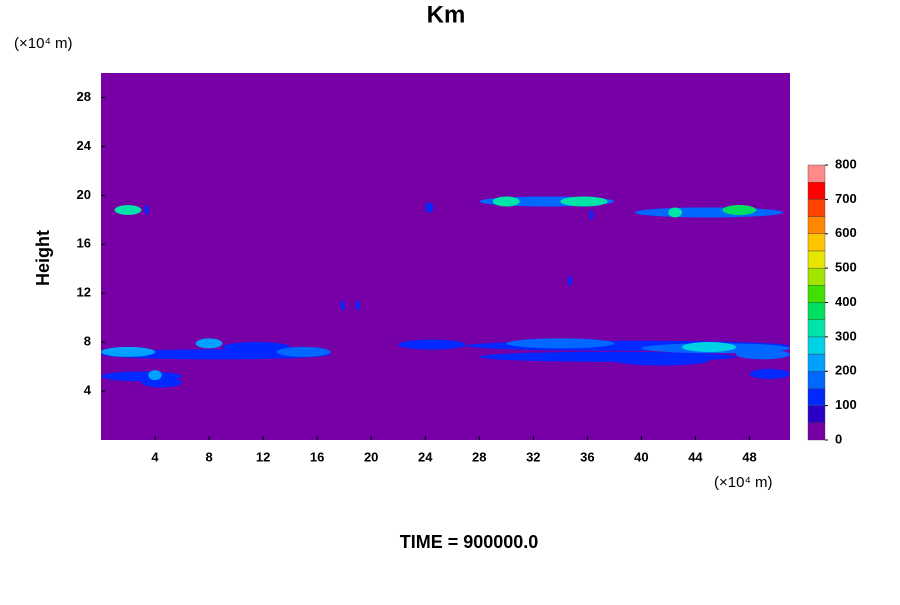  What do you see at coordinates (743, 482) in the screenshot?
I see `x-unit: (×10⁴ m)` at bounding box center [743, 482].